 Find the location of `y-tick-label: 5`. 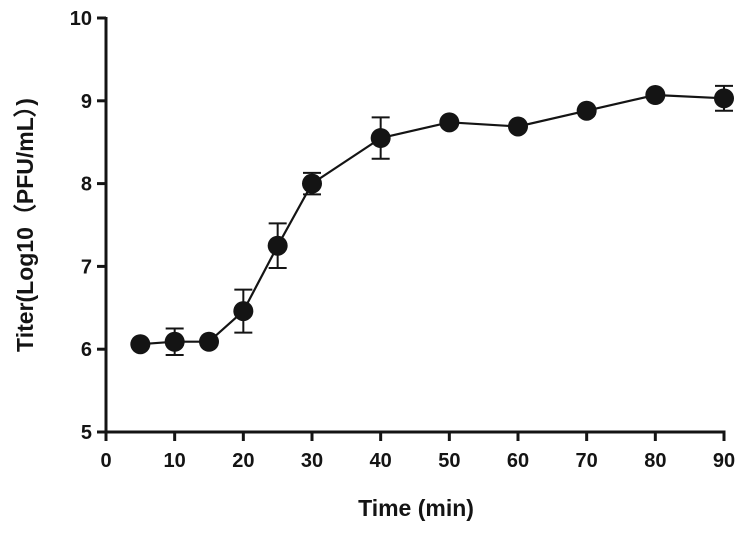

y-tick-label: 5 is located at coordinates (86, 433).